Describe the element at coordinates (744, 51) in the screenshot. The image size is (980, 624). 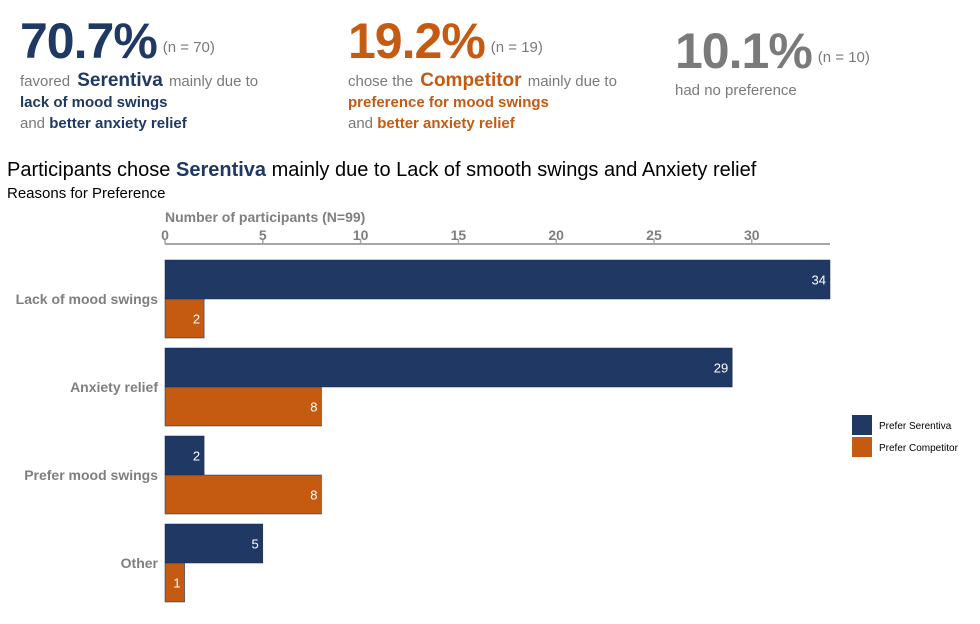
I see `stat-no-preference-percent: 10.1%` at that location.